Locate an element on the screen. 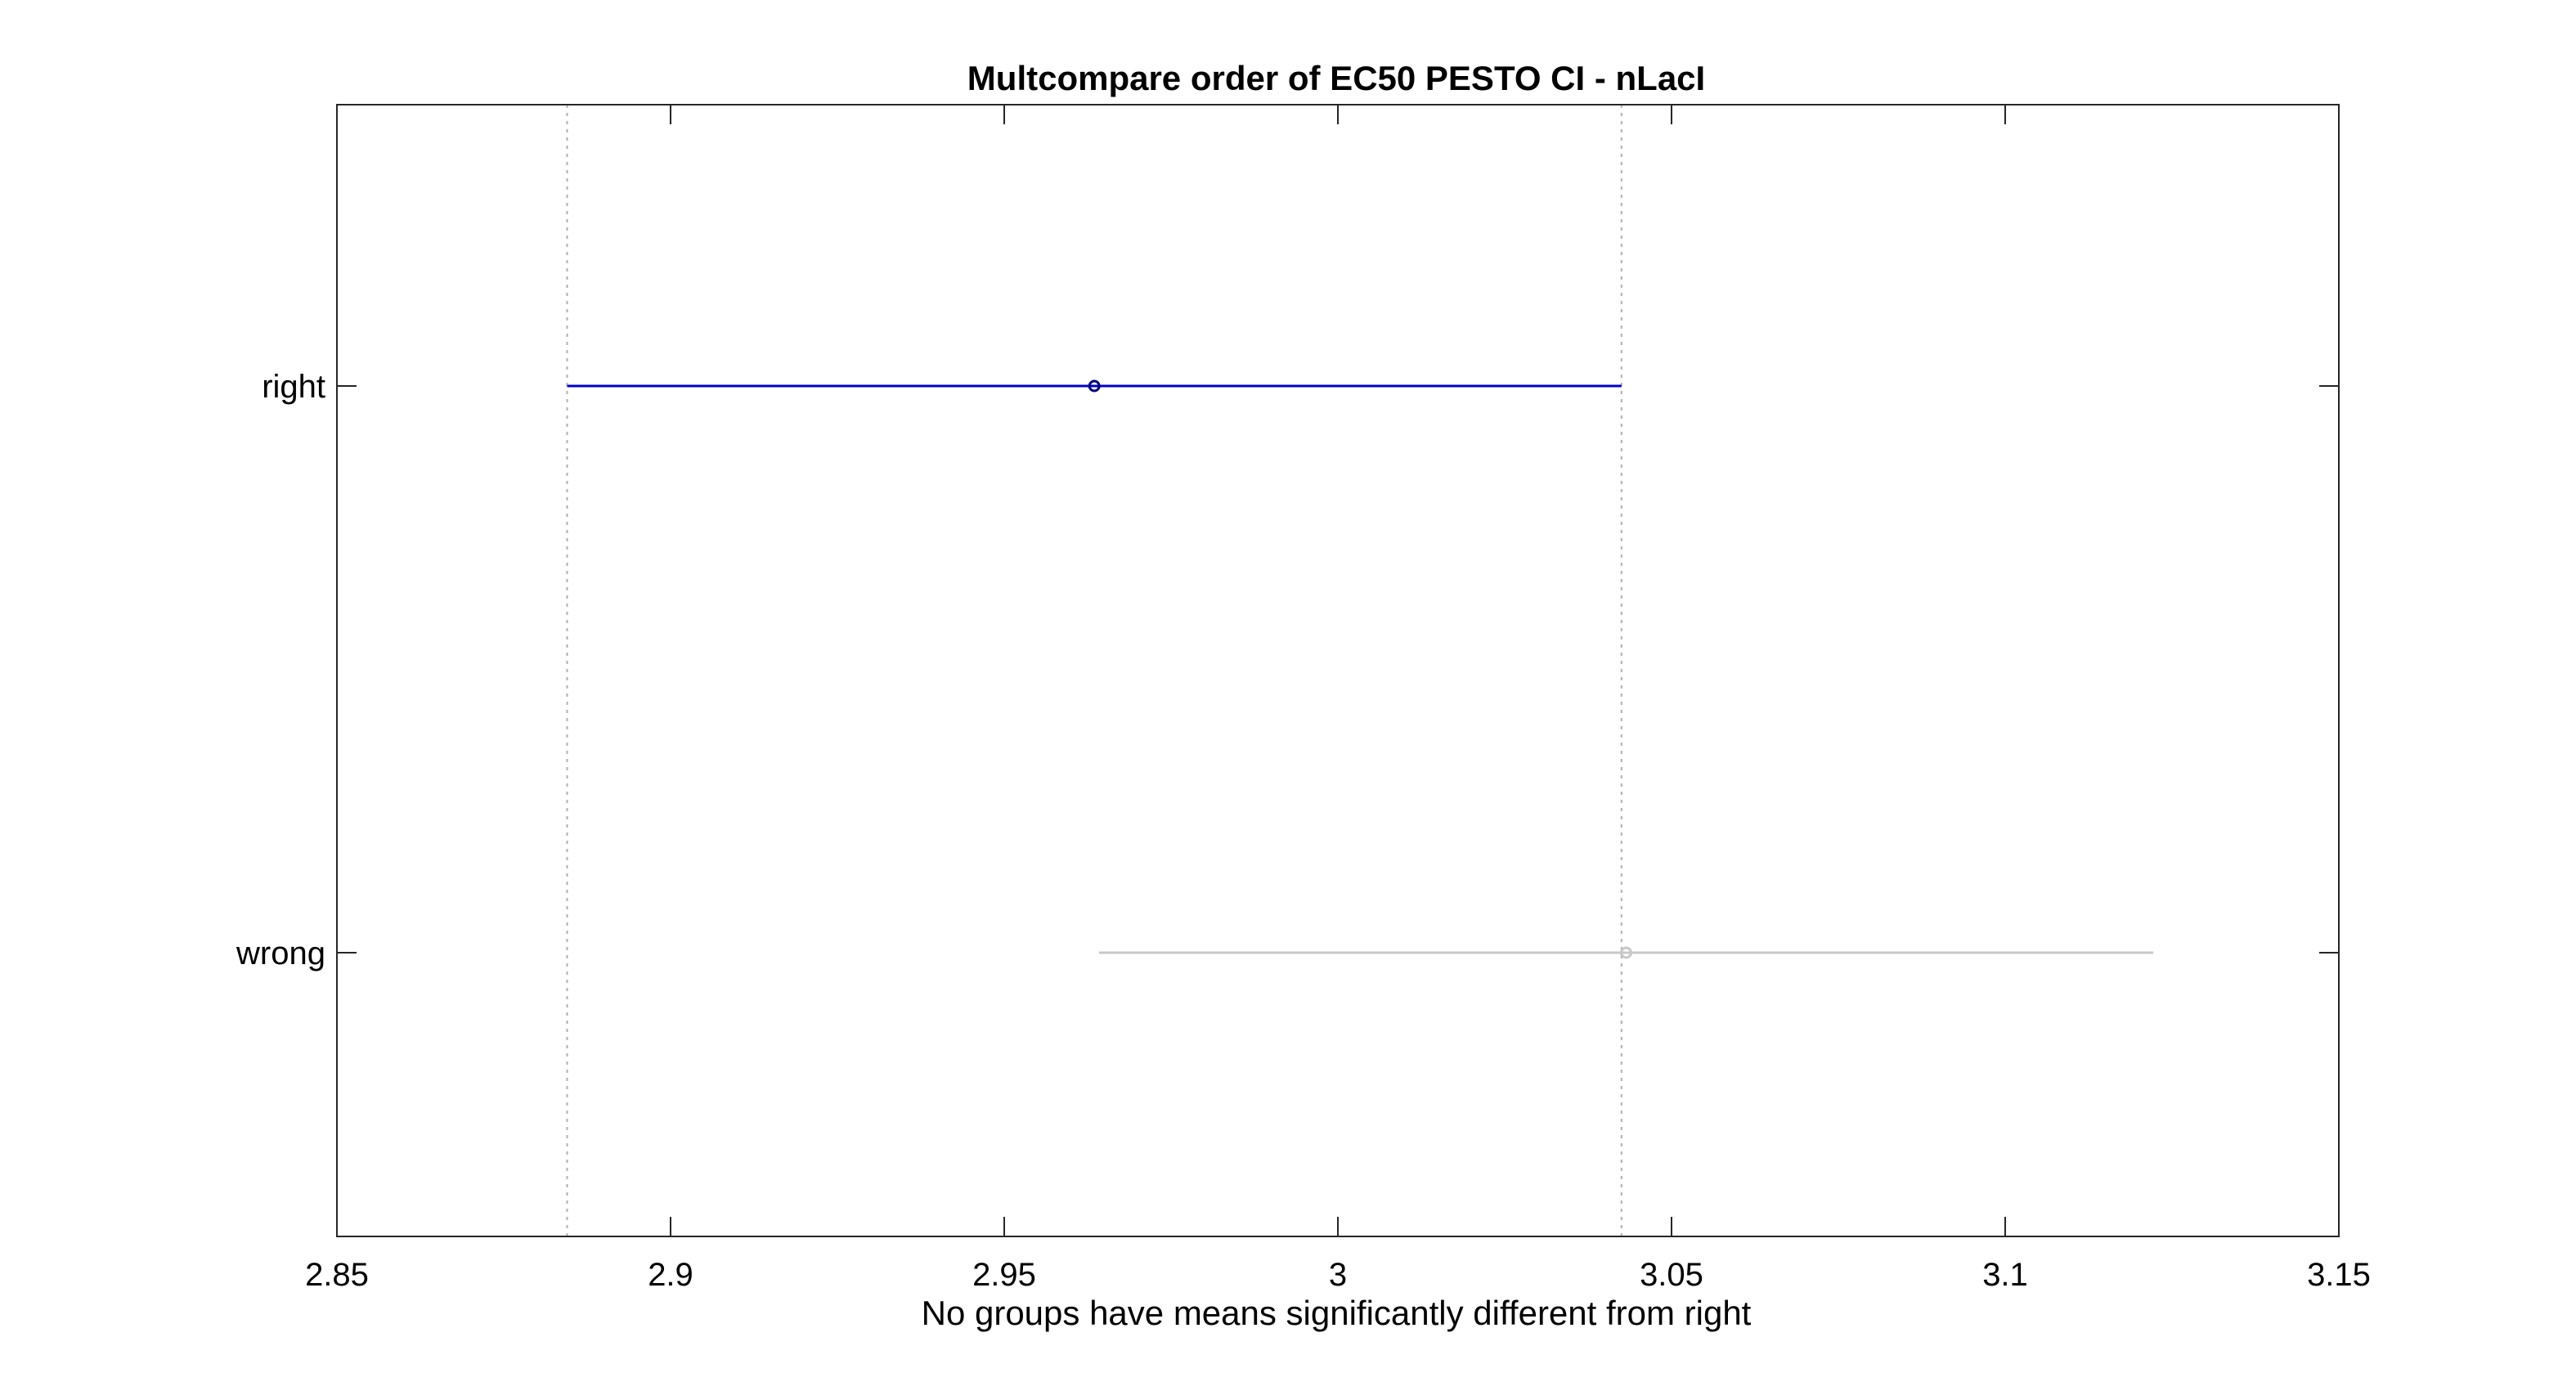 The height and width of the screenshot is (1391, 2576). mean-marker-wrong is located at coordinates (1626, 952).